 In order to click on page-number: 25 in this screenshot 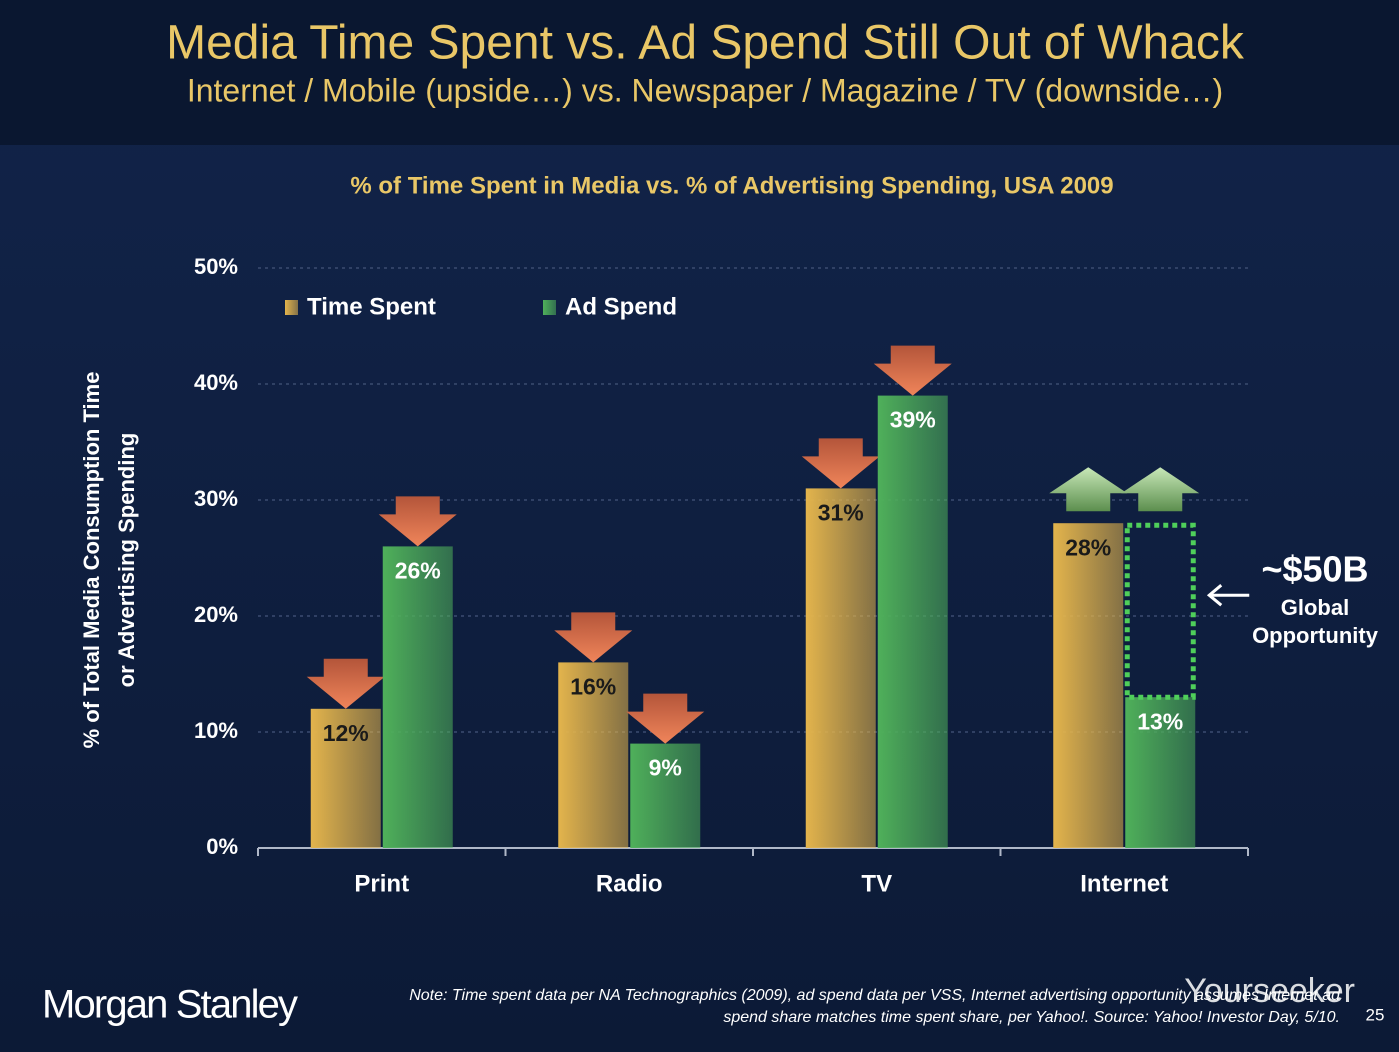, I will do `click(1375, 1014)`.